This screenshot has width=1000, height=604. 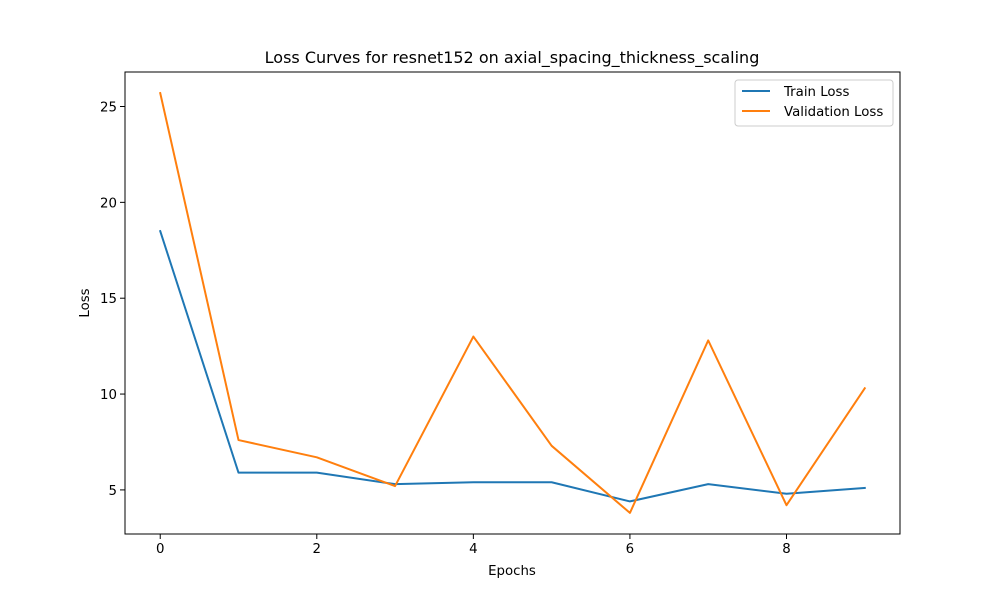 What do you see at coordinates (816, 92) in the screenshot?
I see `legend-label-train-loss: Train Loss` at bounding box center [816, 92].